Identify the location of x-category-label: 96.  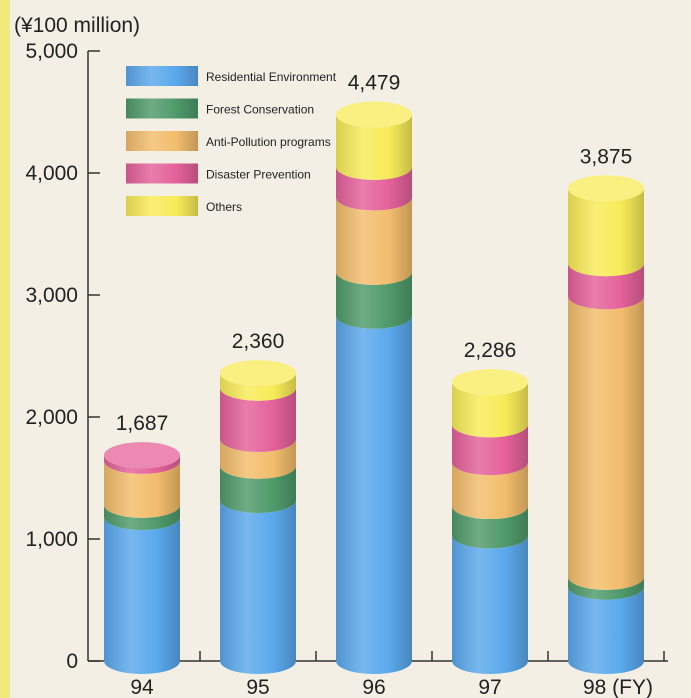
(373, 687).